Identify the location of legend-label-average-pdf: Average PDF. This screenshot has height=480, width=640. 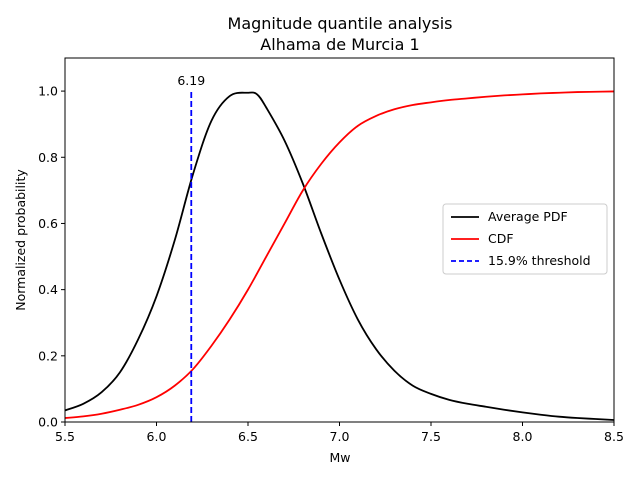
(528, 216).